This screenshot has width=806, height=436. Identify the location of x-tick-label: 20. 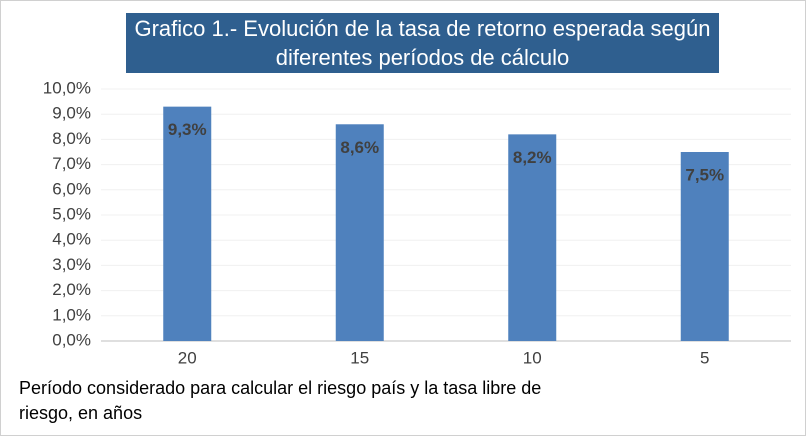
(187, 357).